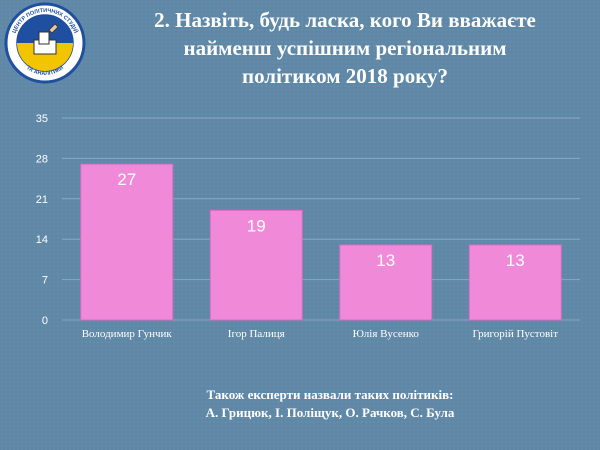  Describe the element at coordinates (330, 394) in the screenshot. I see `footnote-line-1: Також експерти назвали таких політиків:` at that location.